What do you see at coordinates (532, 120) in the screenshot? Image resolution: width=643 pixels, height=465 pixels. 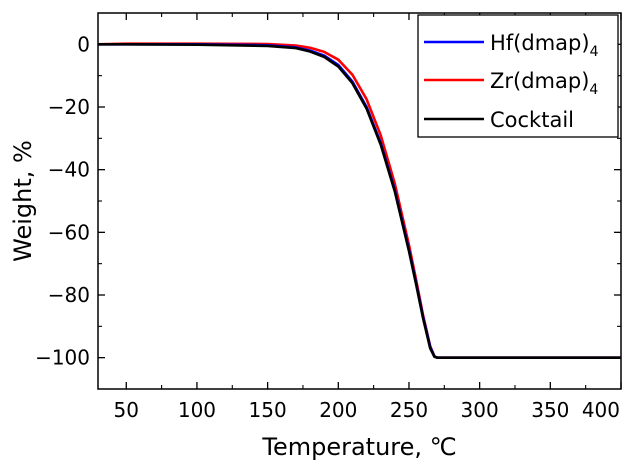 I see `legend-label: Cocktail` at bounding box center [532, 120].